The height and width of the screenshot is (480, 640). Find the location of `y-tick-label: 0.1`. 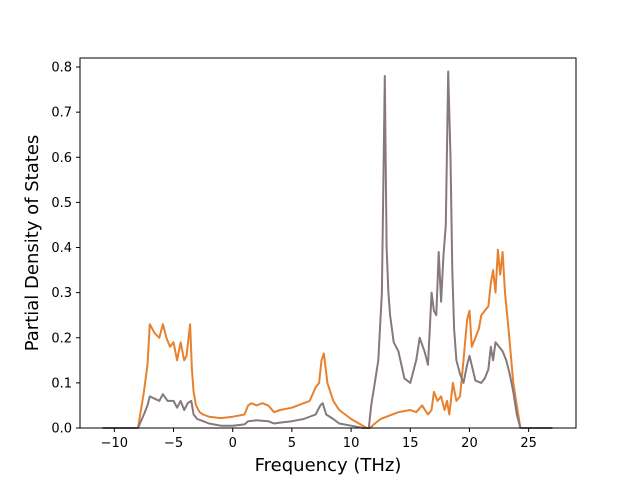

y-tick-label: 0.1 is located at coordinates (61, 383).